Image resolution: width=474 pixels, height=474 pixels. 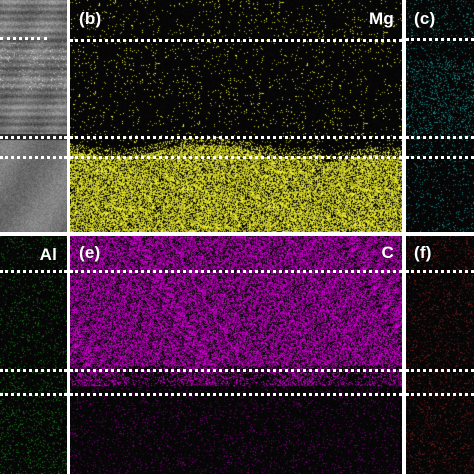 What do you see at coordinates (48, 254) in the screenshot?
I see `element-label: Al` at bounding box center [48, 254].